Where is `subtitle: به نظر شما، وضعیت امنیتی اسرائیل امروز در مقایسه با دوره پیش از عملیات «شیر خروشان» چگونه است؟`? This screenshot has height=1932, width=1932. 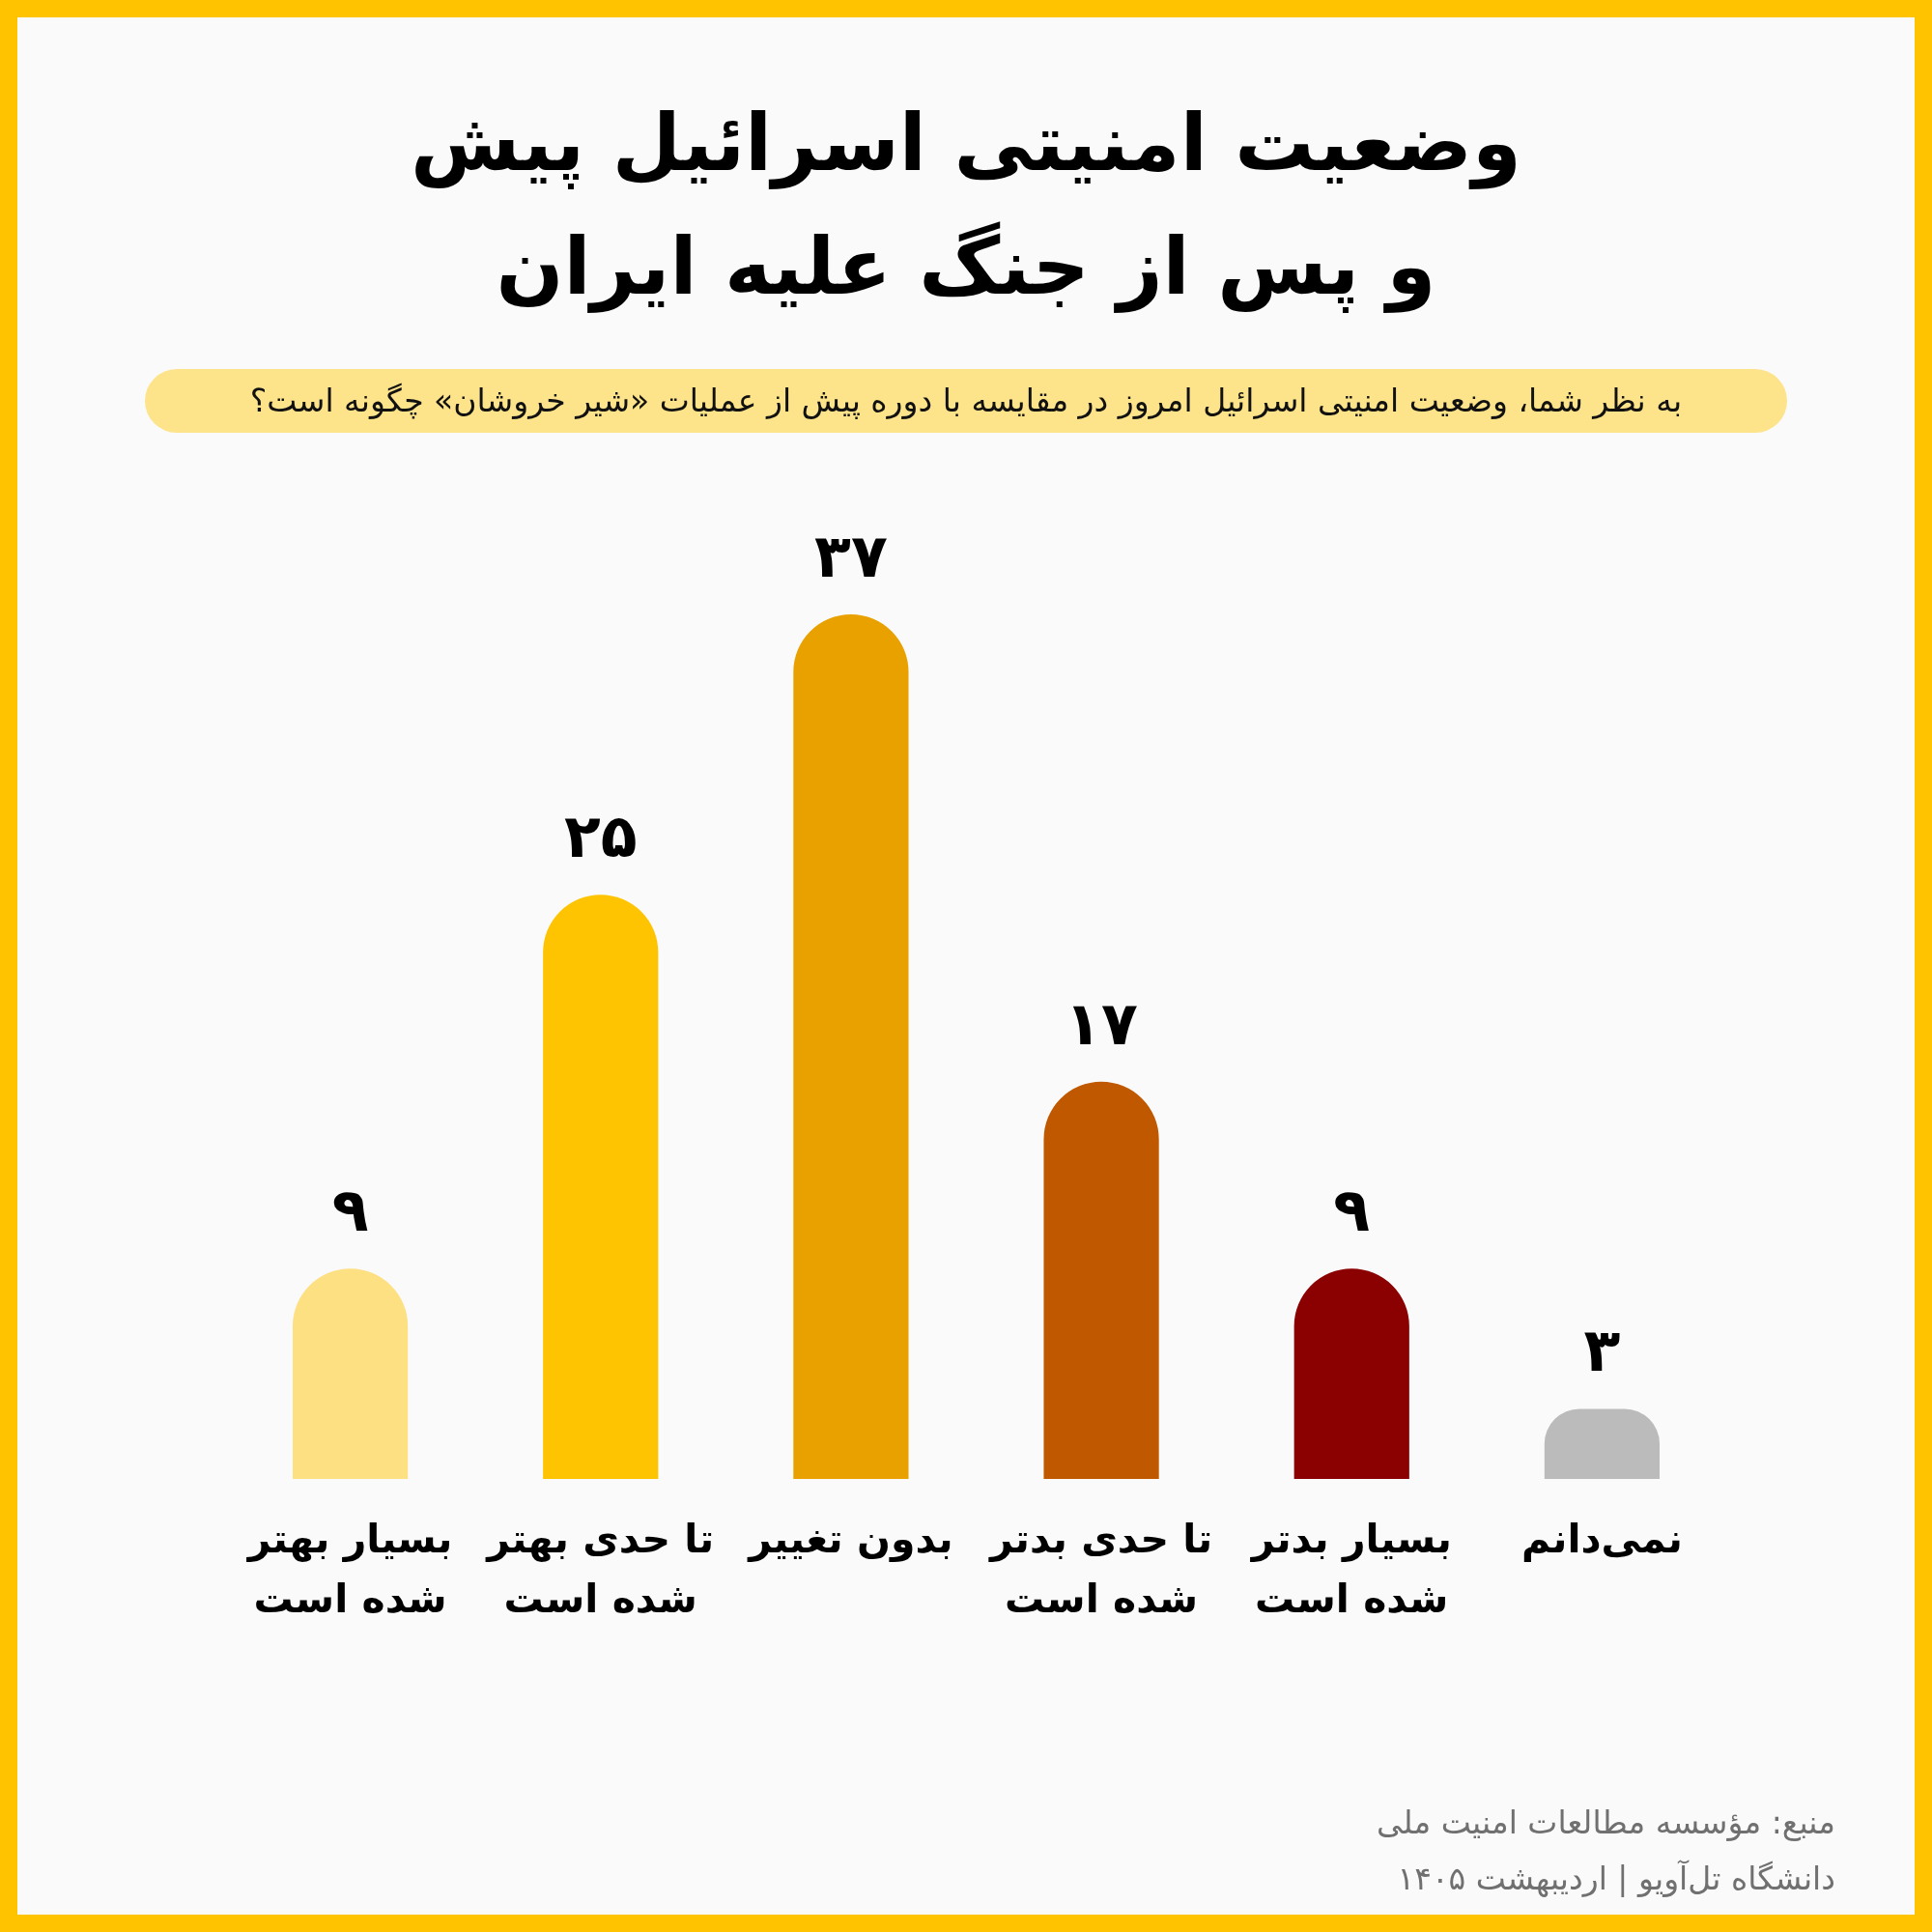 subtitle: به نظر شما، وضعیت امنیتی اسرائیل امروز در مقایسه با دوره پیش از عملیات «شیر خروشان» چگونه است؟ is located at coordinates (966, 401).